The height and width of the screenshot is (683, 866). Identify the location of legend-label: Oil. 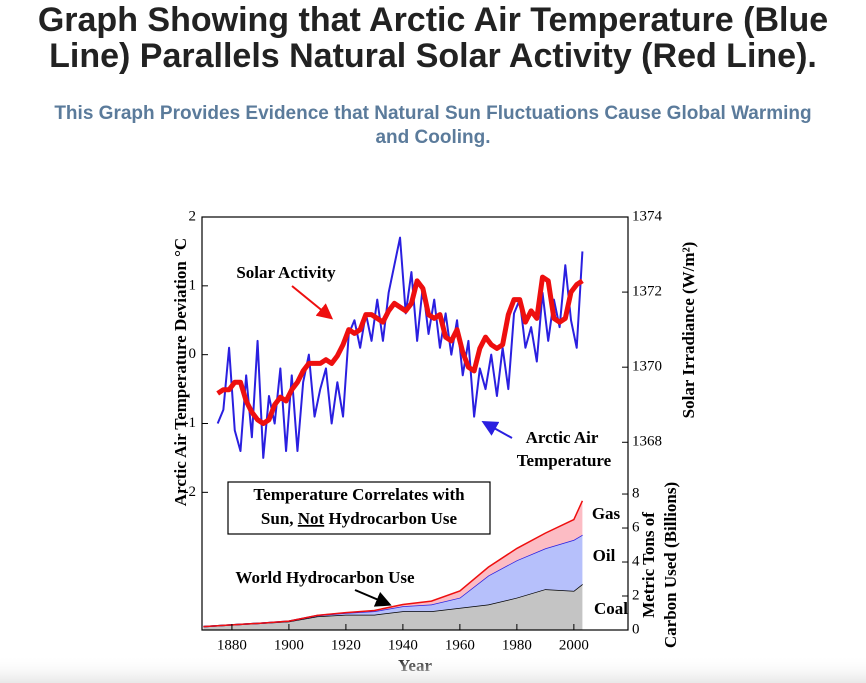
(604, 555).